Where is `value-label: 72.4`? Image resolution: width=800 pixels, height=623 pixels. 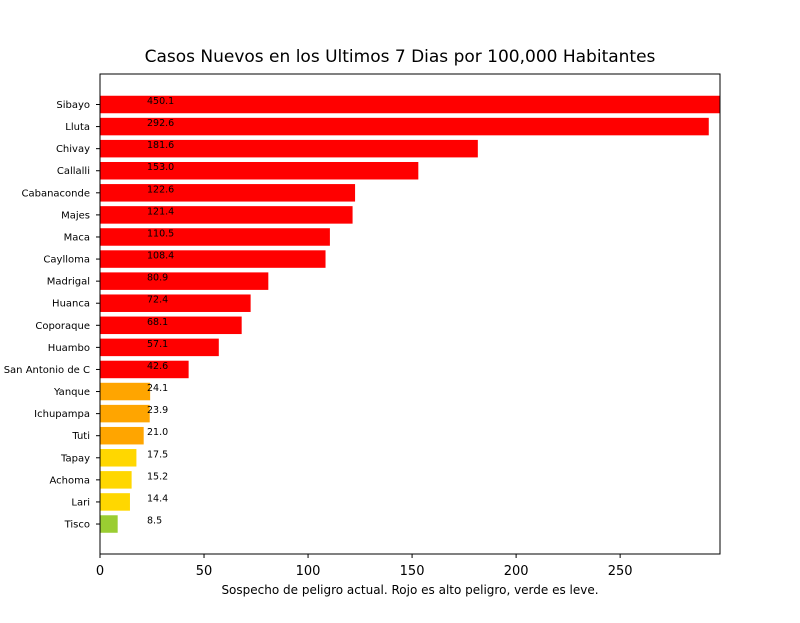
value-label: 72.4 is located at coordinates (157, 300).